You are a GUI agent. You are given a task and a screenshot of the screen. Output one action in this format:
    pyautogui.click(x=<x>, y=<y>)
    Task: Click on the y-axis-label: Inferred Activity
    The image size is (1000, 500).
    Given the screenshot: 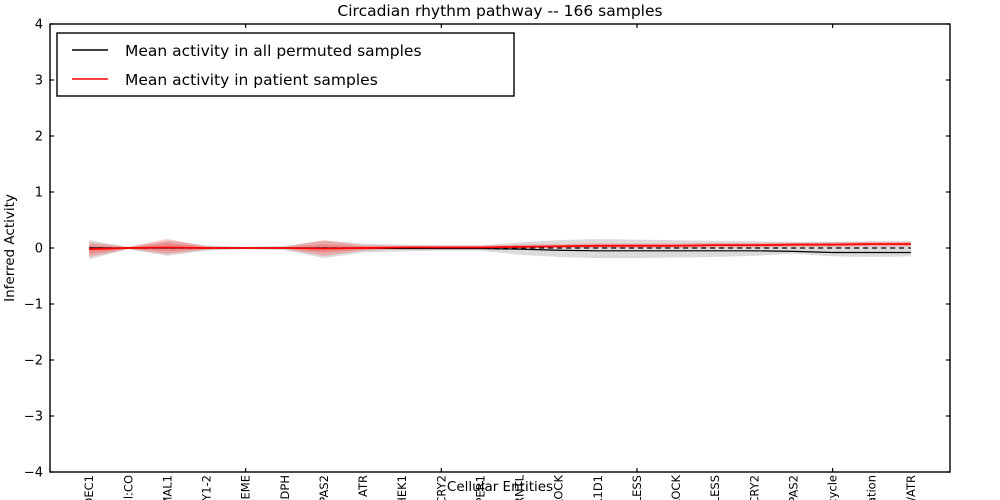 What is the action you would take?
    pyautogui.click(x=10, y=248)
    